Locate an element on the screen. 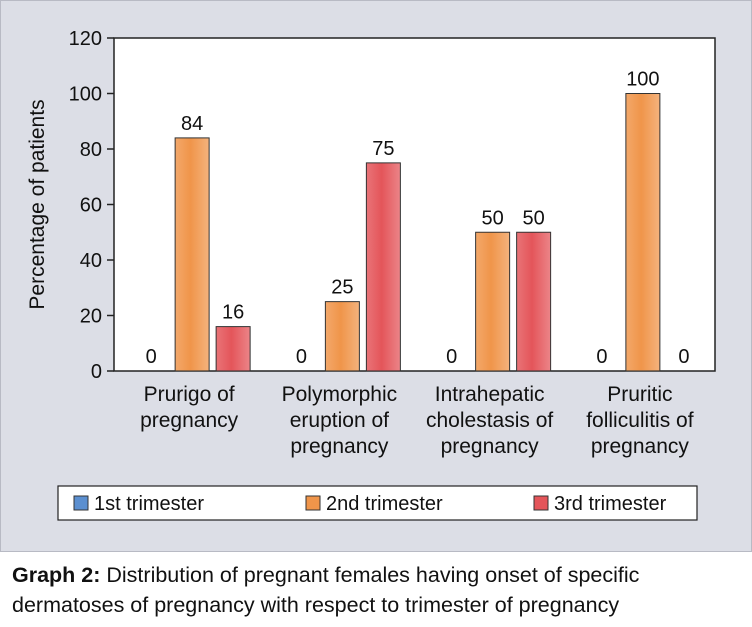 This screenshot has height=627, width=752. data-label: 100 is located at coordinates (642, 80).